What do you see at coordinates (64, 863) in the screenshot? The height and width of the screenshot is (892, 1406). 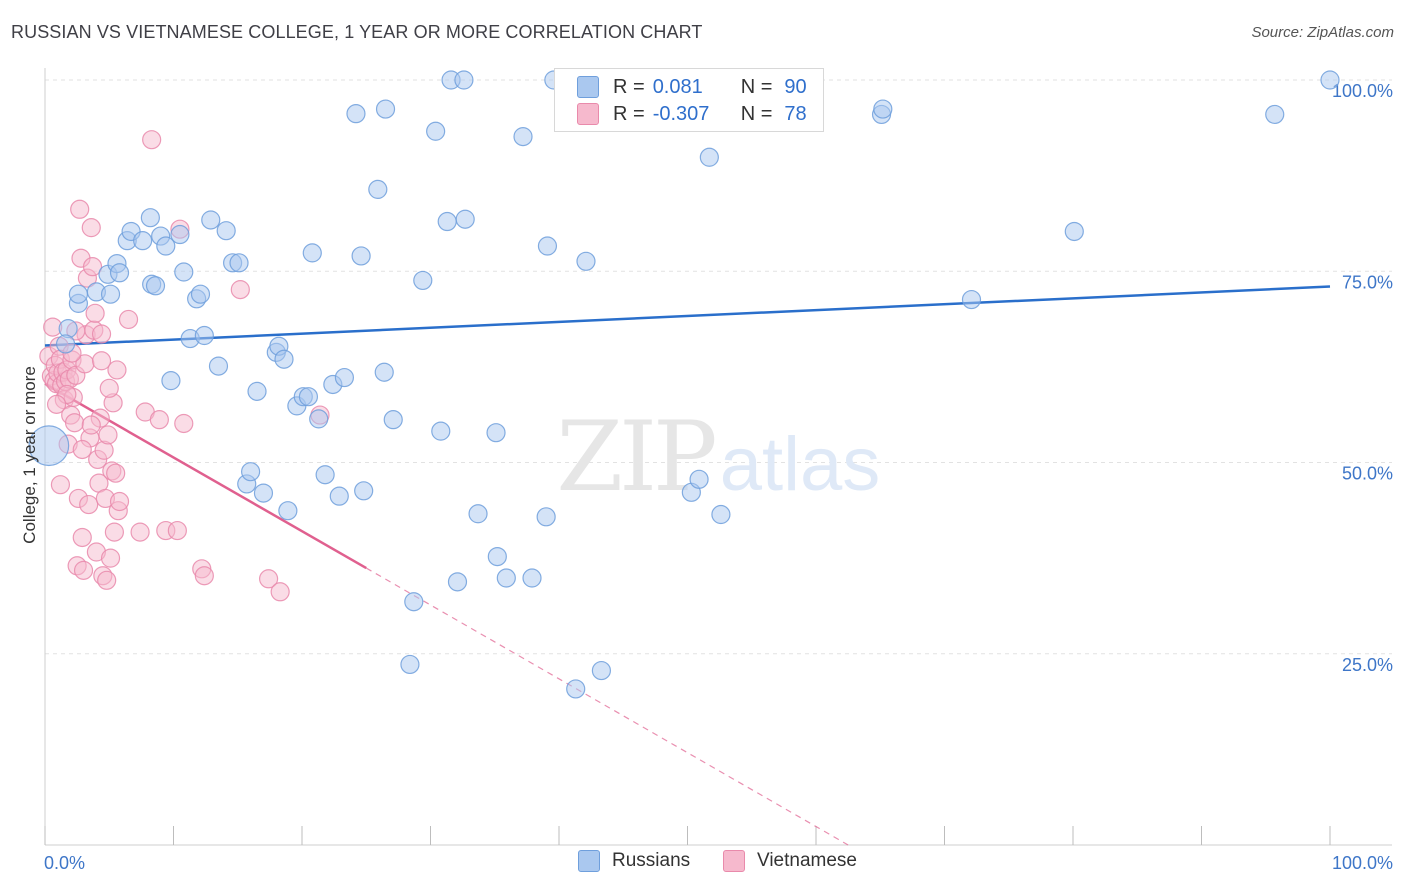 I see `x-tick-label: 0.0%` at bounding box center [64, 863].